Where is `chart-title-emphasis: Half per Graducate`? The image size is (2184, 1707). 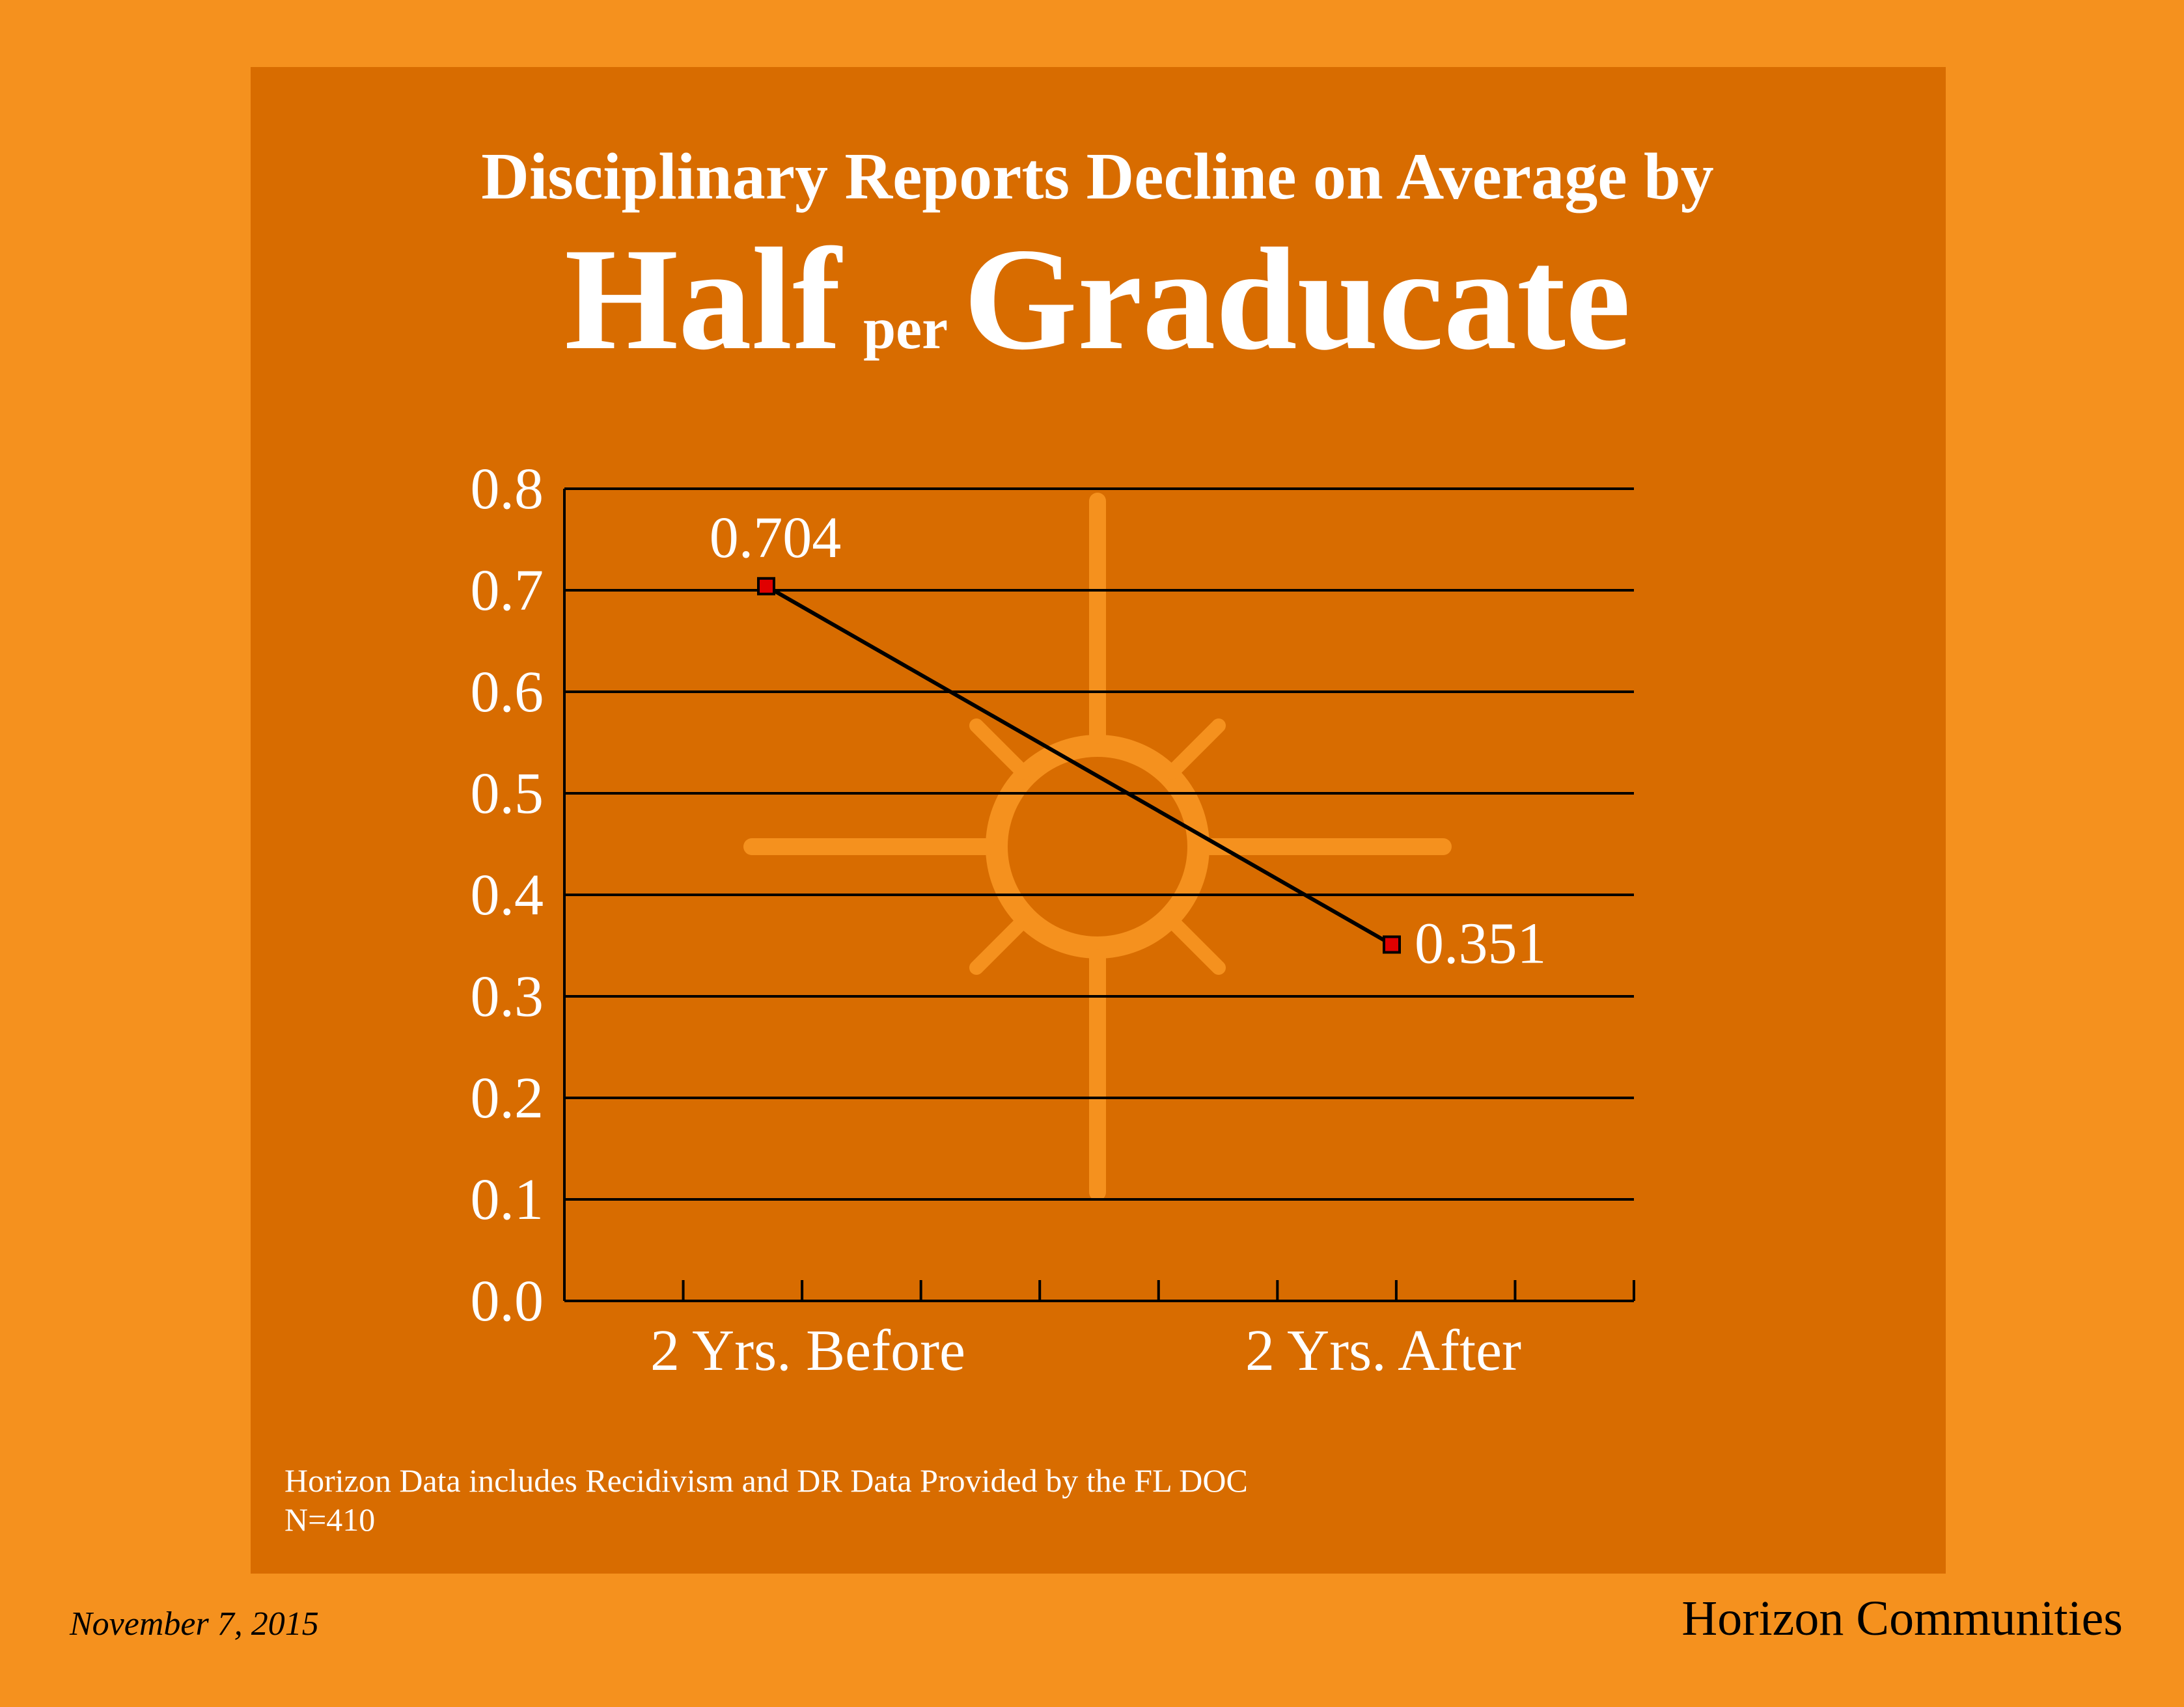 chart-title-emphasis: Half per Graducate is located at coordinates (1097, 298).